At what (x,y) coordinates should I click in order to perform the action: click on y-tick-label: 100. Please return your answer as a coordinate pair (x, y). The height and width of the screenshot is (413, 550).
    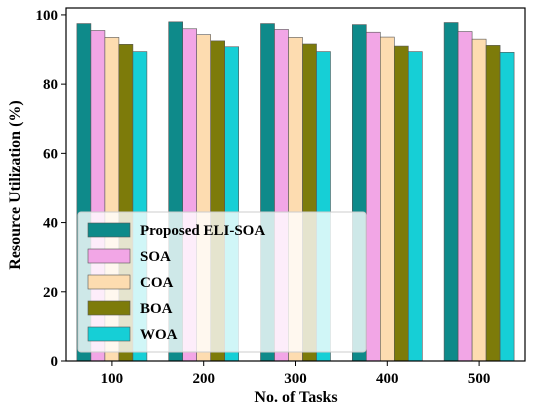
    Looking at the image, I should click on (47, 16).